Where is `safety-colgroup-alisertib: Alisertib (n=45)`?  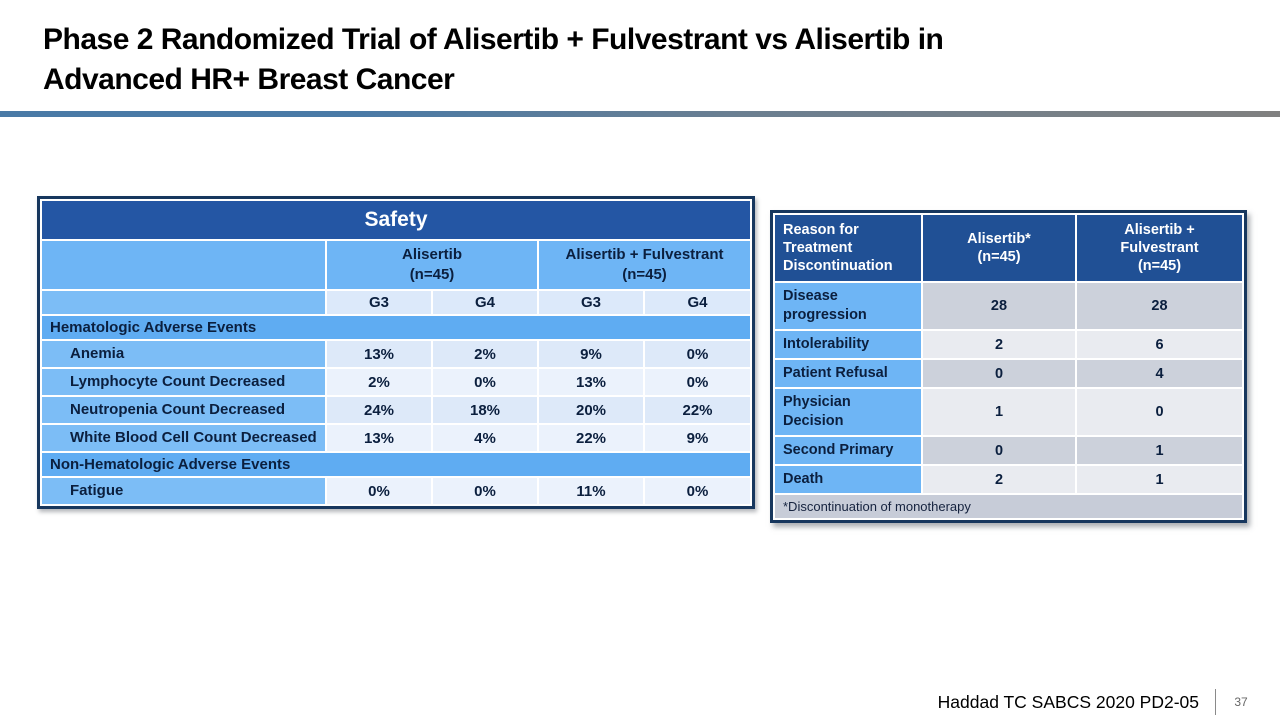
safety-colgroup-alisertib: Alisertib (n=45) is located at coordinates (432, 265).